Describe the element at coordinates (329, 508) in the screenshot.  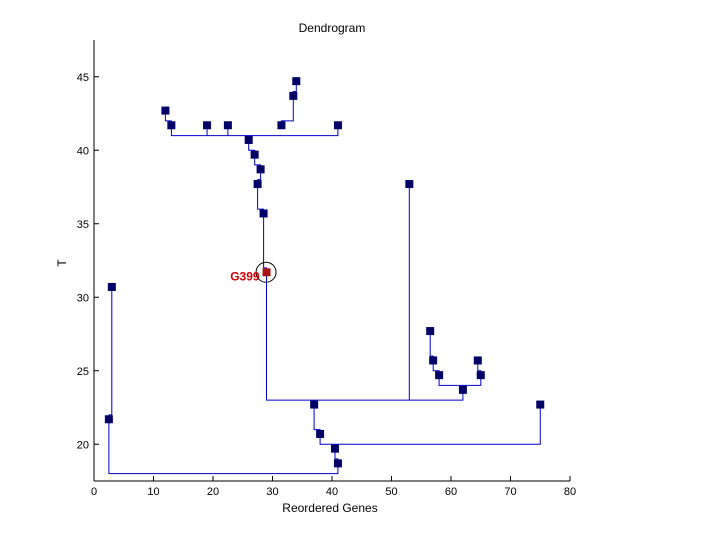
I see `x-axis-label: Reordered Genes` at that location.